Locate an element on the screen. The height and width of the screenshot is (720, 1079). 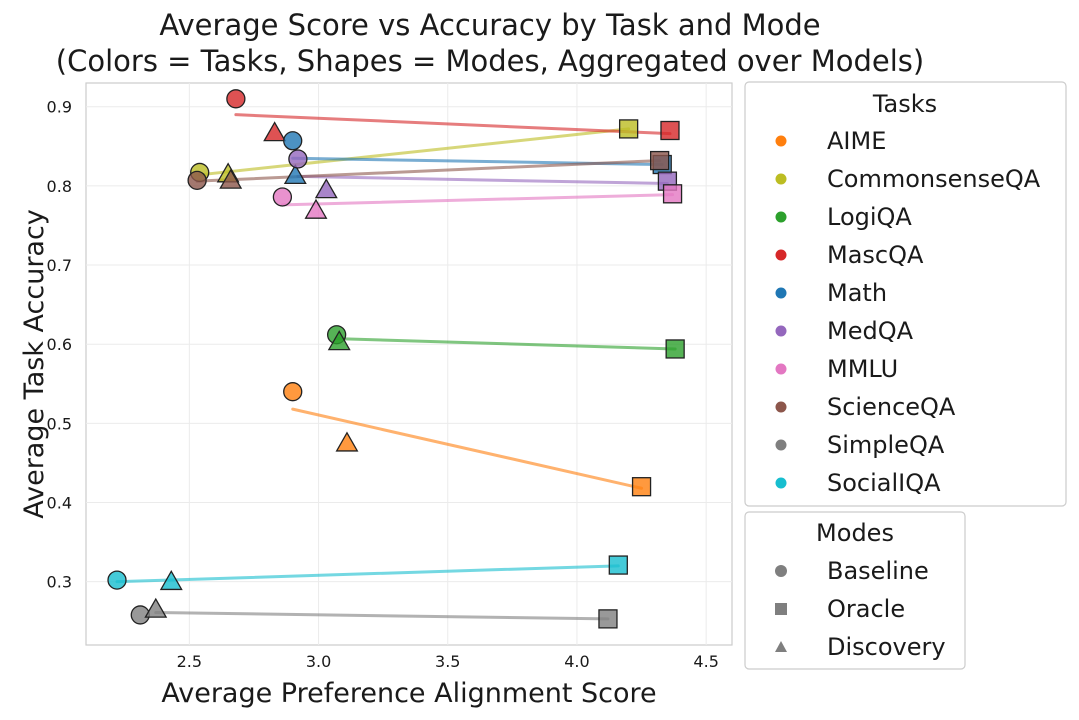
point-math-discovery is located at coordinates (295, 174).